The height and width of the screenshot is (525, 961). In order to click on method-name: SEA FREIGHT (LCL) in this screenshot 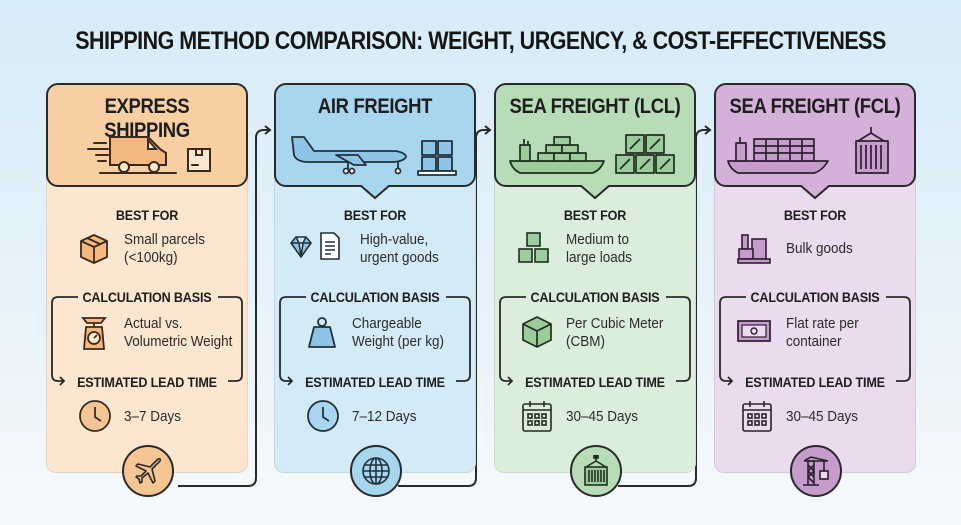, I will do `click(595, 106)`.